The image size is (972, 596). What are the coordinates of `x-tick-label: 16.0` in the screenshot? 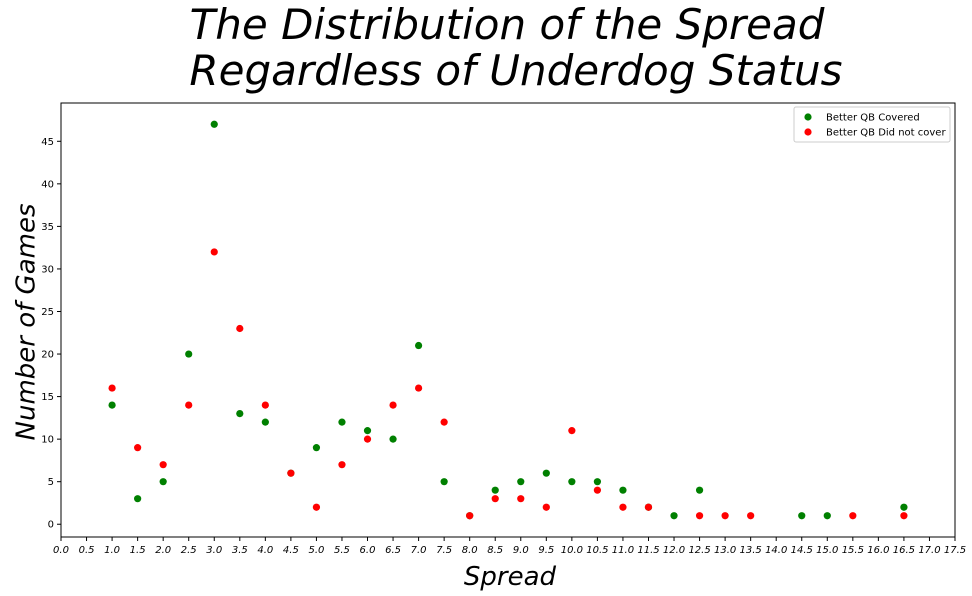 It's located at (878, 550).